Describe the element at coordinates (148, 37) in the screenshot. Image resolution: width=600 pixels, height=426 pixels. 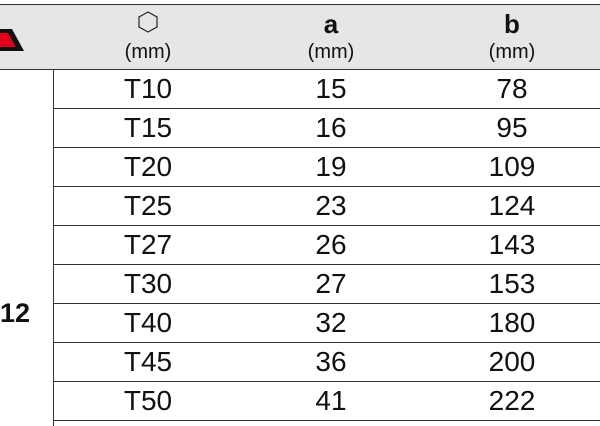
I see `header-size: (mm)` at that location.